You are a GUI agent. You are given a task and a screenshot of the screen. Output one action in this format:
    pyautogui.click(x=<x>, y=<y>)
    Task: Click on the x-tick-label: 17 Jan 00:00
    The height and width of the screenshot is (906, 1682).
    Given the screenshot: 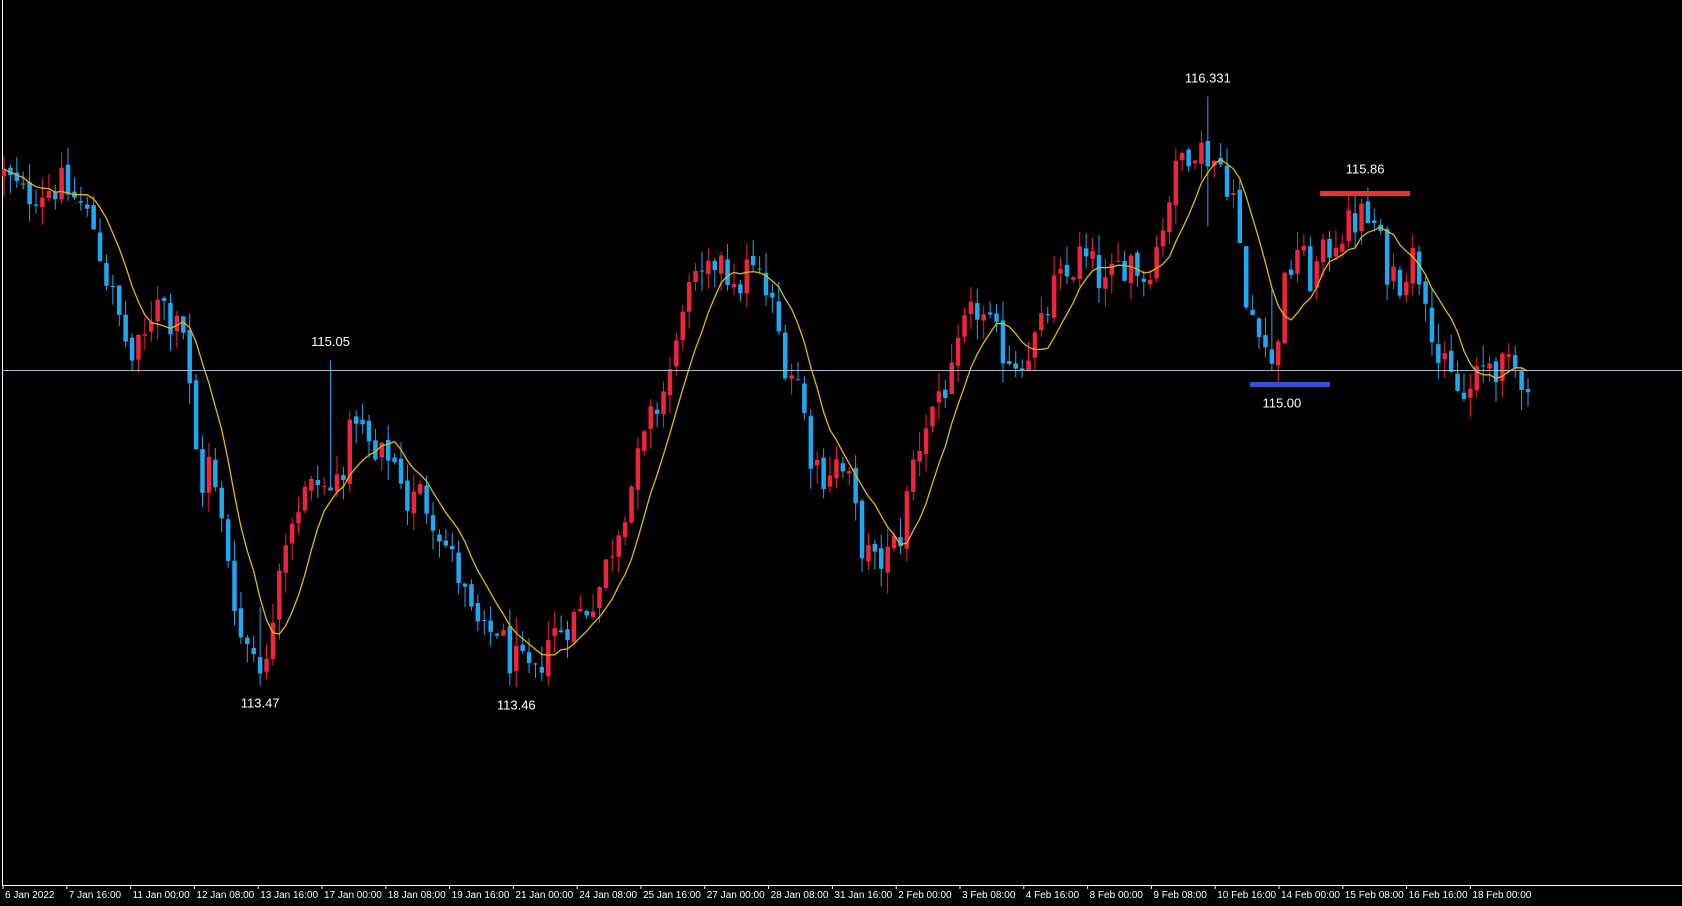 What is the action you would take?
    pyautogui.click(x=353, y=895)
    